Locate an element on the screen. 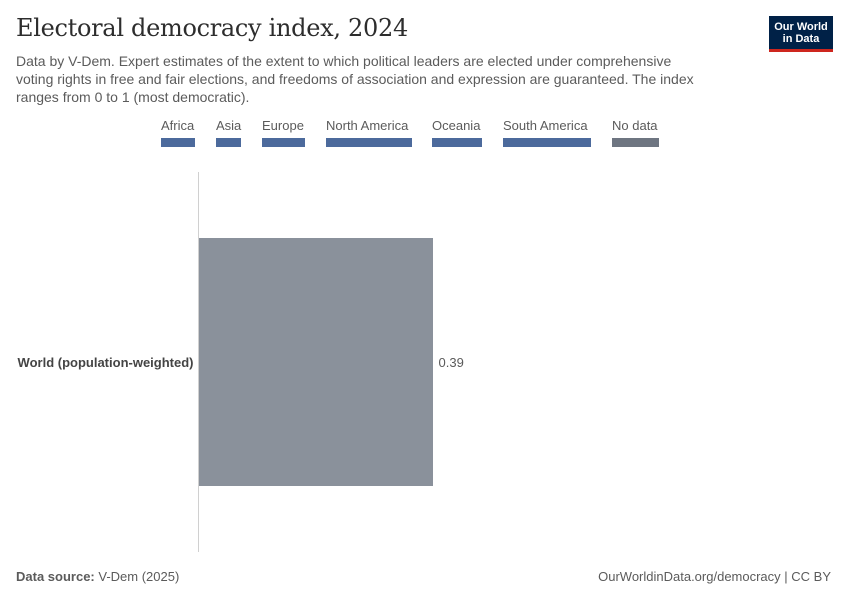 The height and width of the screenshot is (600, 850). legend-item: Africa is located at coordinates (178, 132).